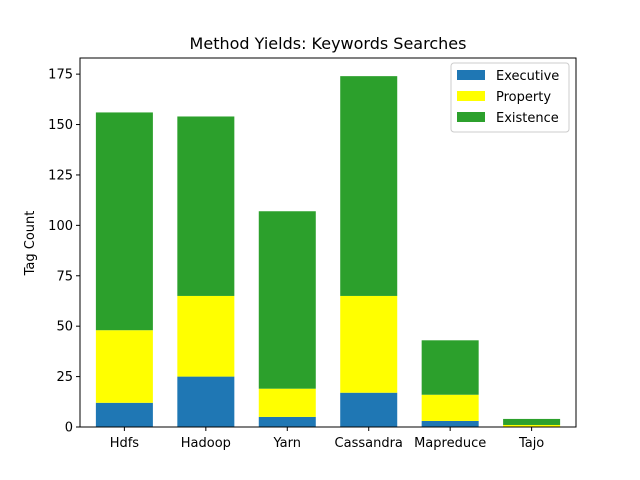 The image size is (640, 480). I want to click on bar-cassandra-existence, so click(369, 186).